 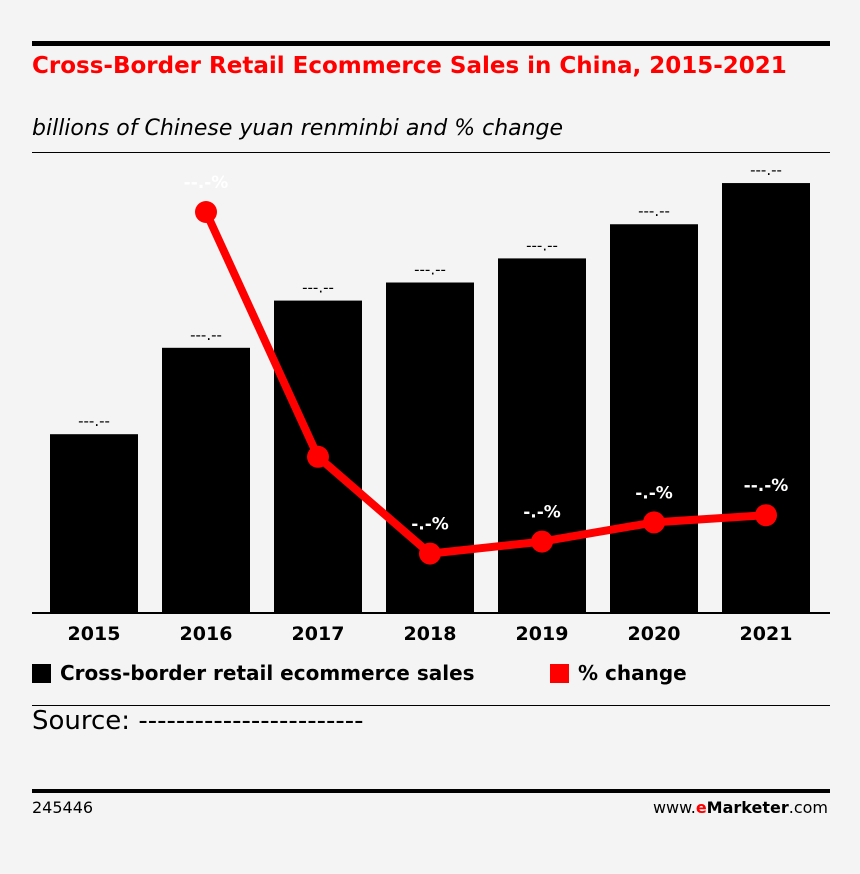 I want to click on line-point-2021, so click(x=766, y=515).